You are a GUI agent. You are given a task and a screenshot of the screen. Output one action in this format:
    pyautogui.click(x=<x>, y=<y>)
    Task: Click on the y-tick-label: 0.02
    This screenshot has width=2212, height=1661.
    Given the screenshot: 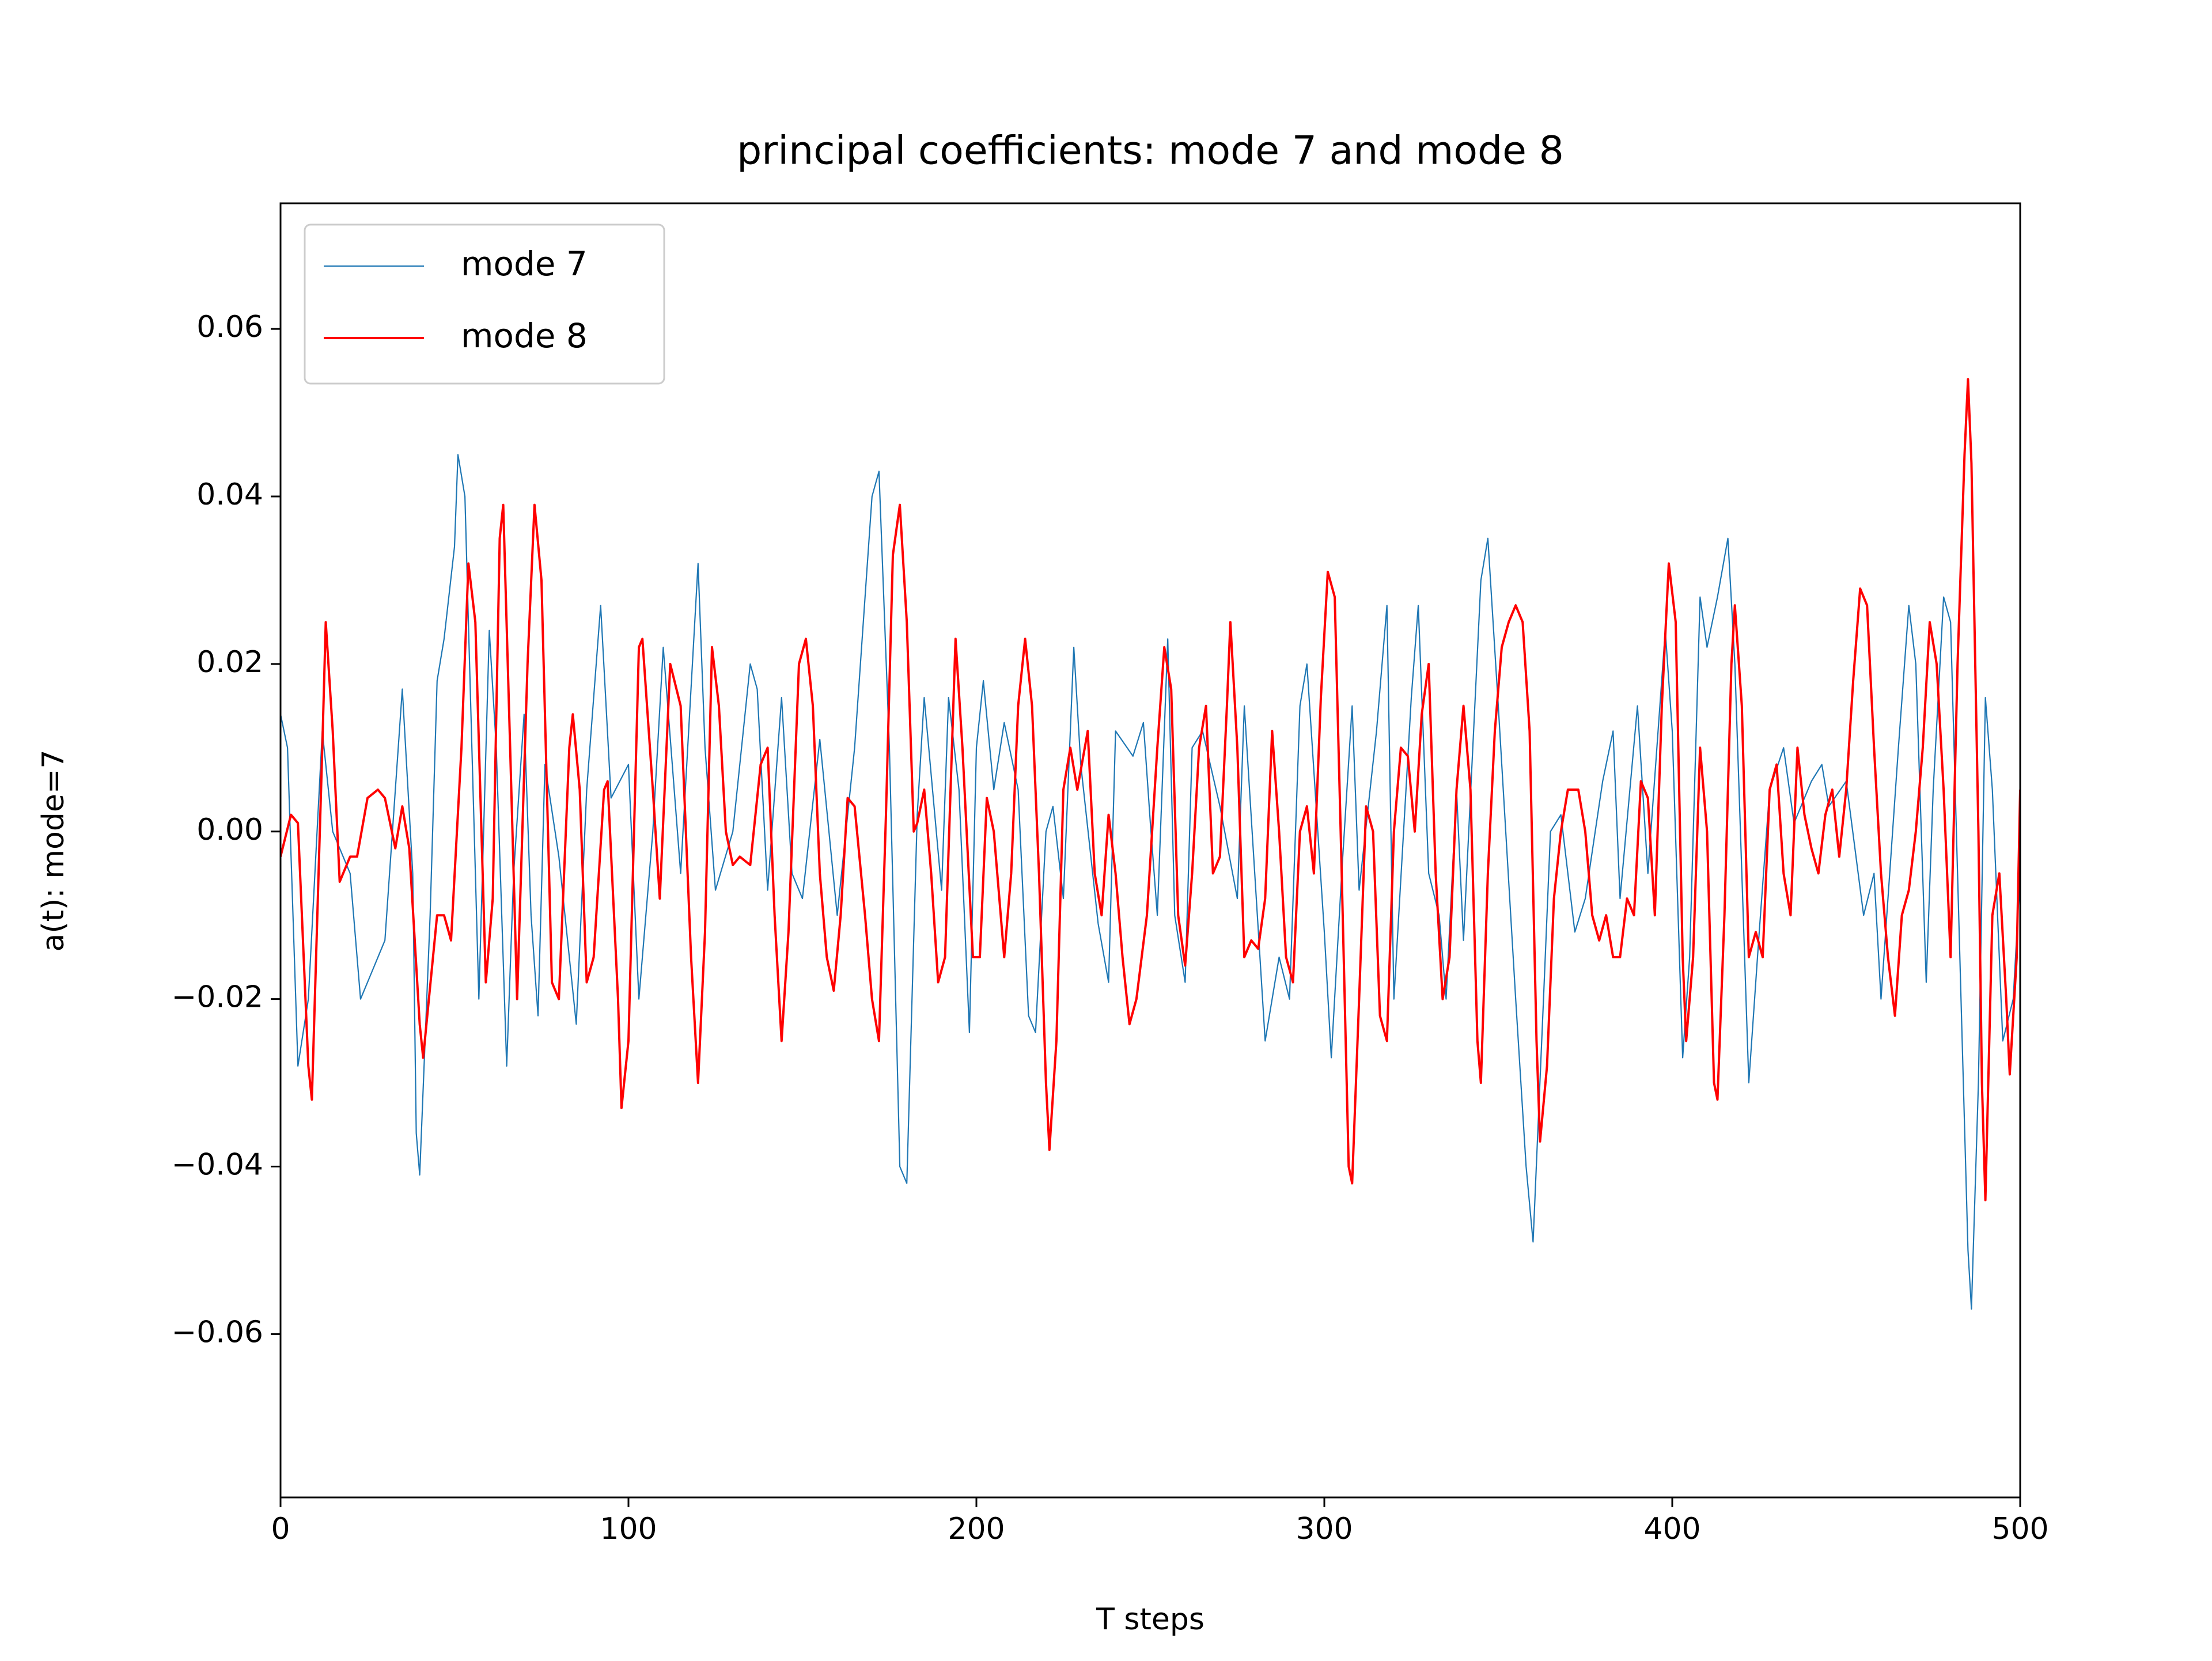 What is the action you would take?
    pyautogui.click(x=229, y=662)
    